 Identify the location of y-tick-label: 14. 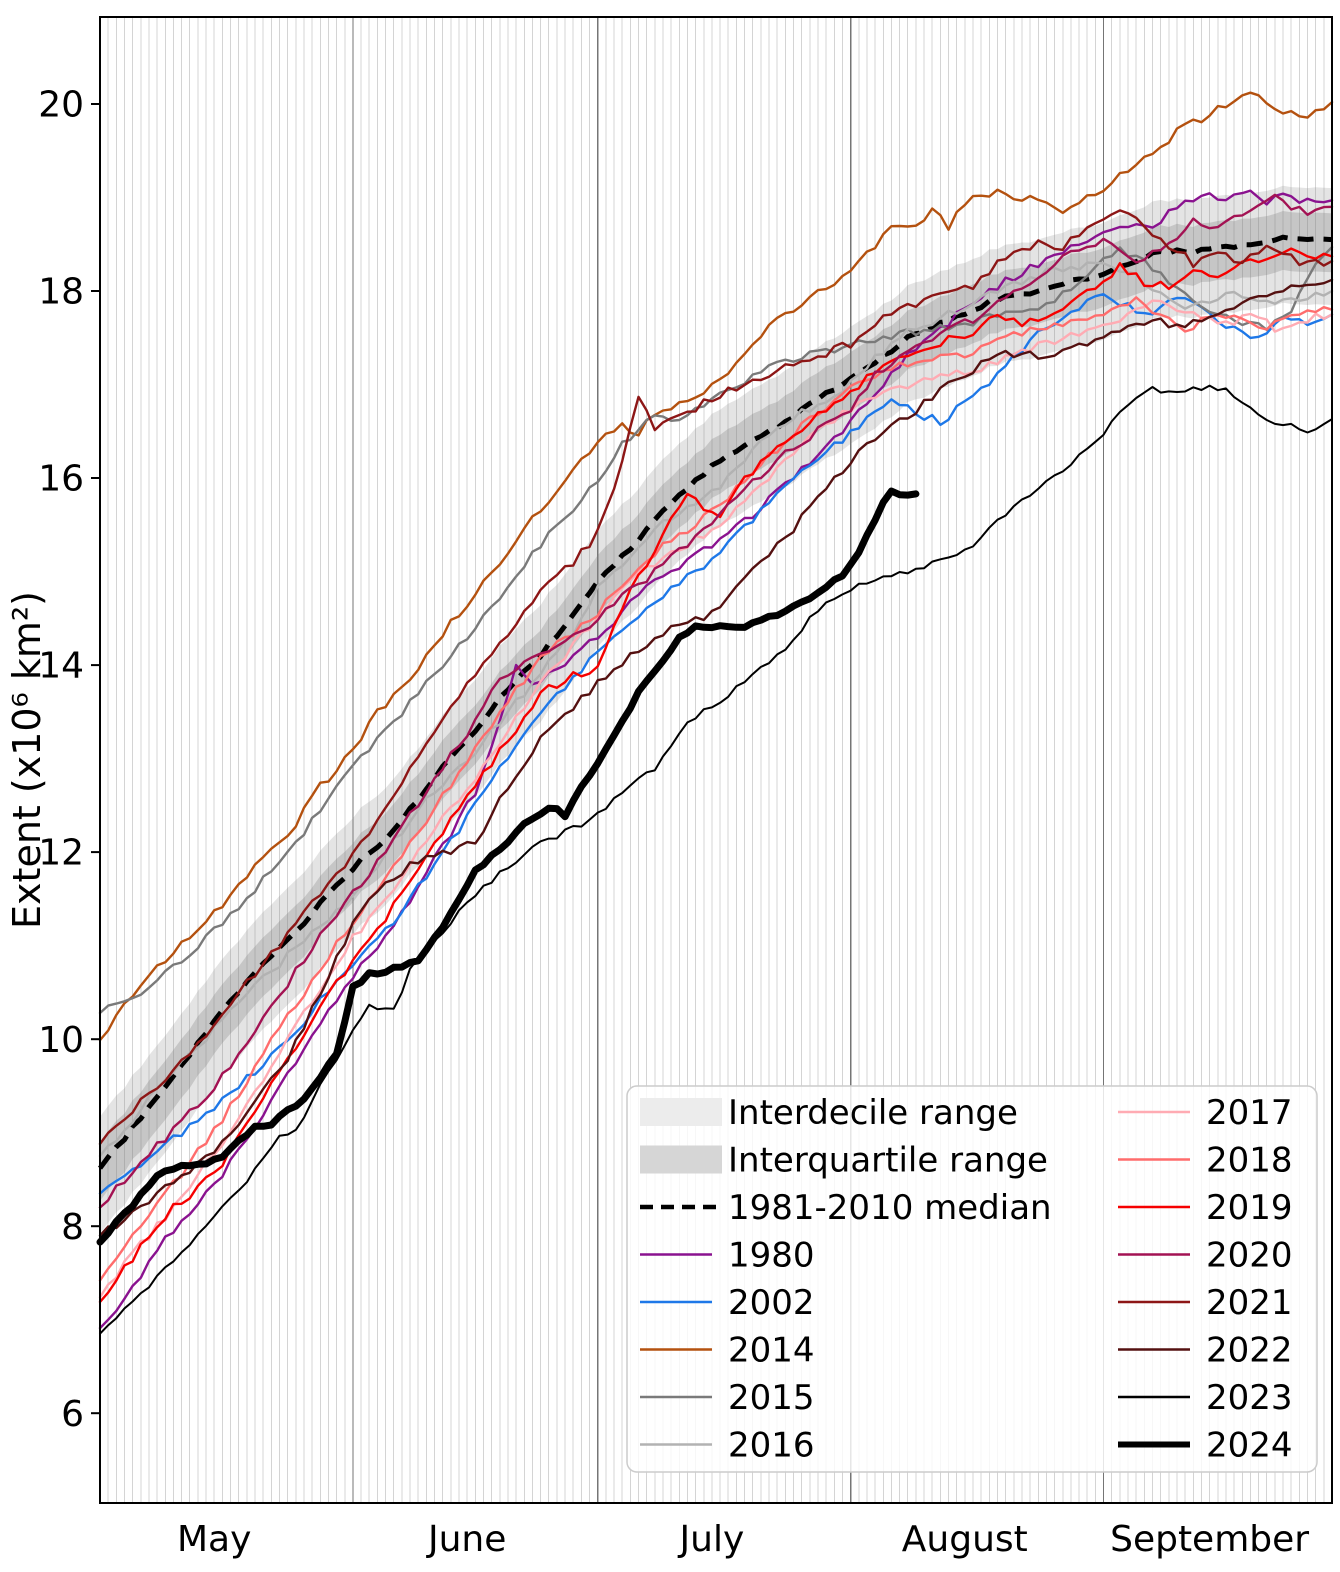
(61, 666).